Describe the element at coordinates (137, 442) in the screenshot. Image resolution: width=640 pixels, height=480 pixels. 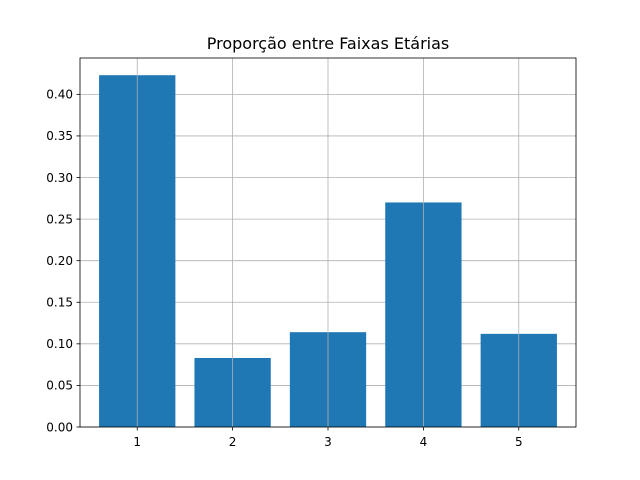
I see `x-tick-label: 1` at that location.